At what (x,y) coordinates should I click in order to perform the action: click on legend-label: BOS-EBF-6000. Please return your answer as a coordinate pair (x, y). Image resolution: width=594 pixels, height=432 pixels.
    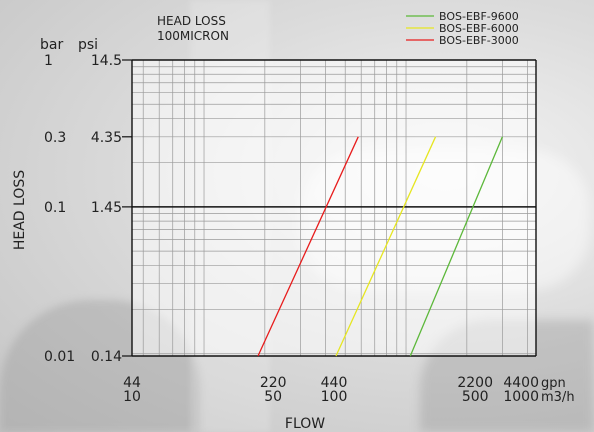
    Looking at the image, I should click on (479, 28).